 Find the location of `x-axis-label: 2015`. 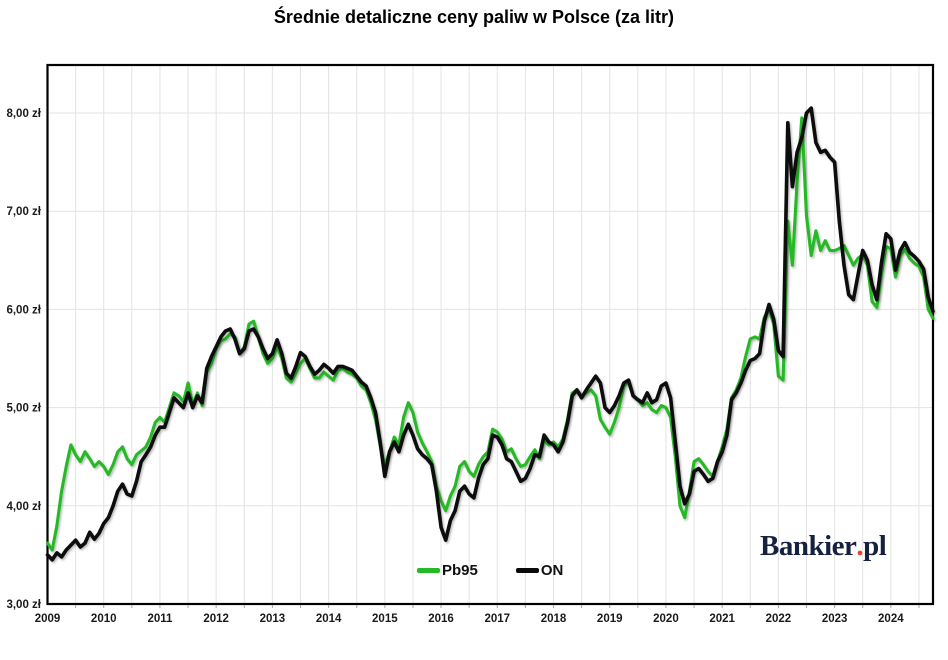

x-axis-label: 2015 is located at coordinates (385, 619).